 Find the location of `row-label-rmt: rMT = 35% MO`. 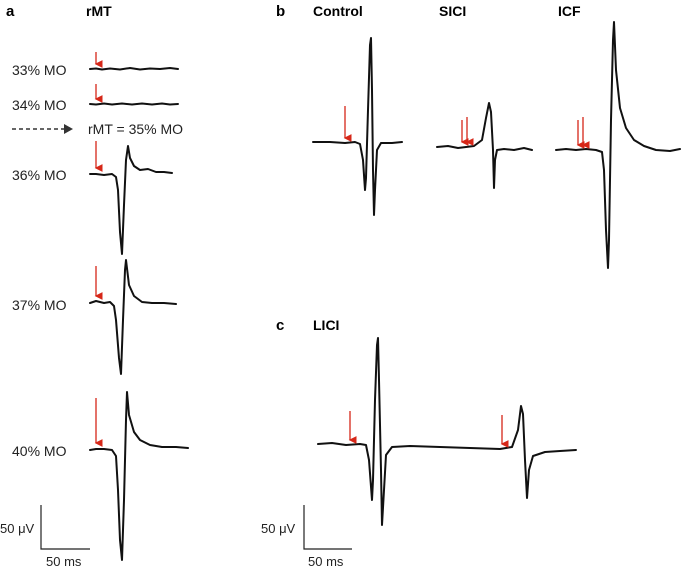

row-label-rmt: rMT = 35% MO is located at coordinates (135, 129).